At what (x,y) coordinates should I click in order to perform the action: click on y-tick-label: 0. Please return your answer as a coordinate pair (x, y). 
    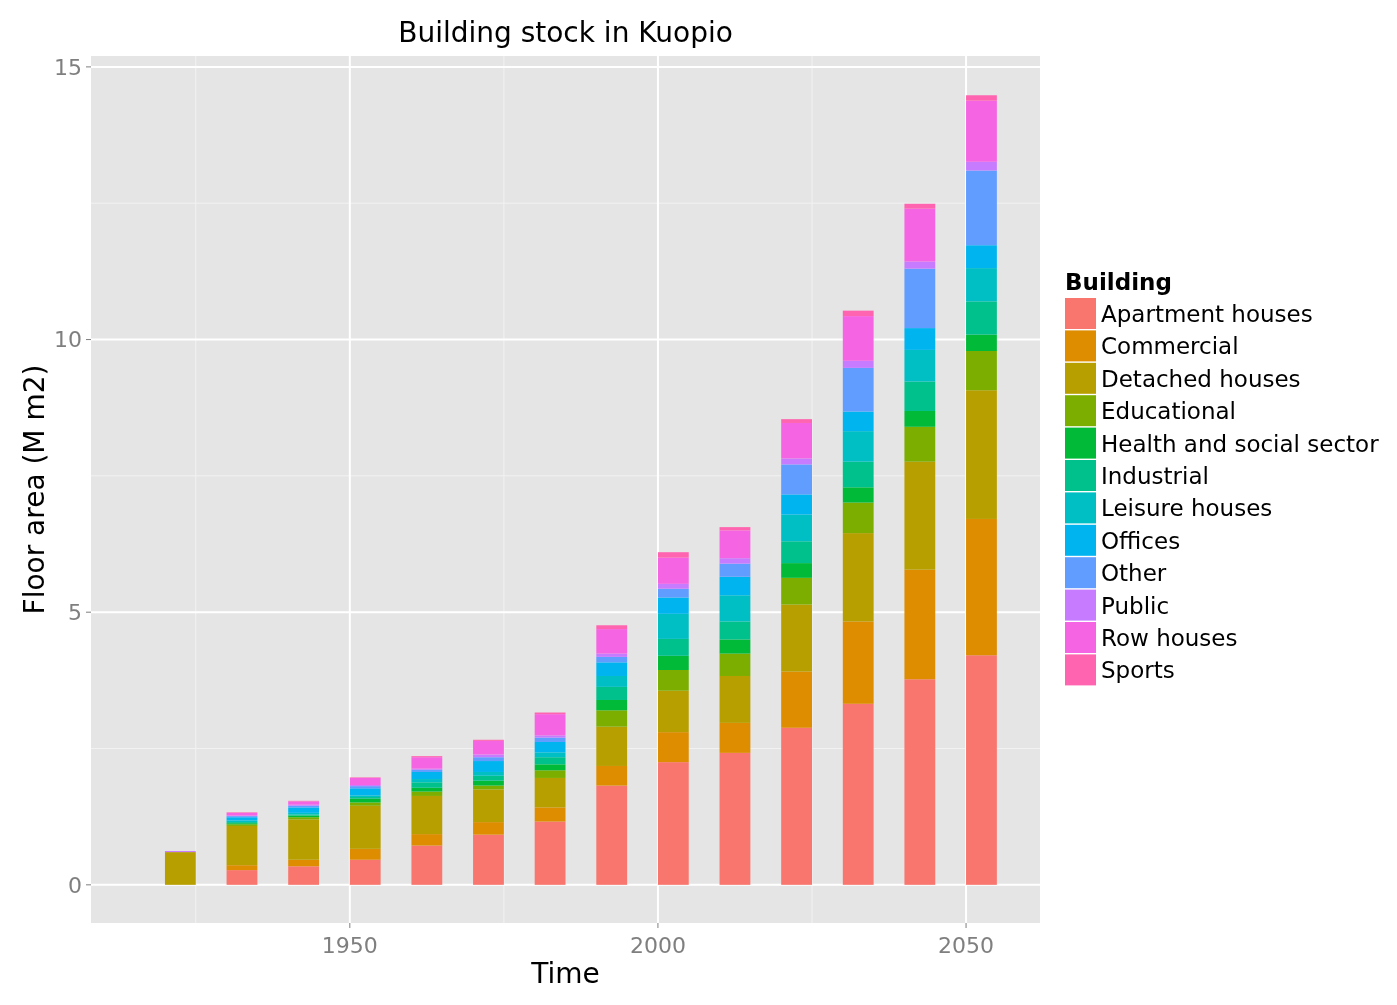
    Looking at the image, I should click on (75, 885).